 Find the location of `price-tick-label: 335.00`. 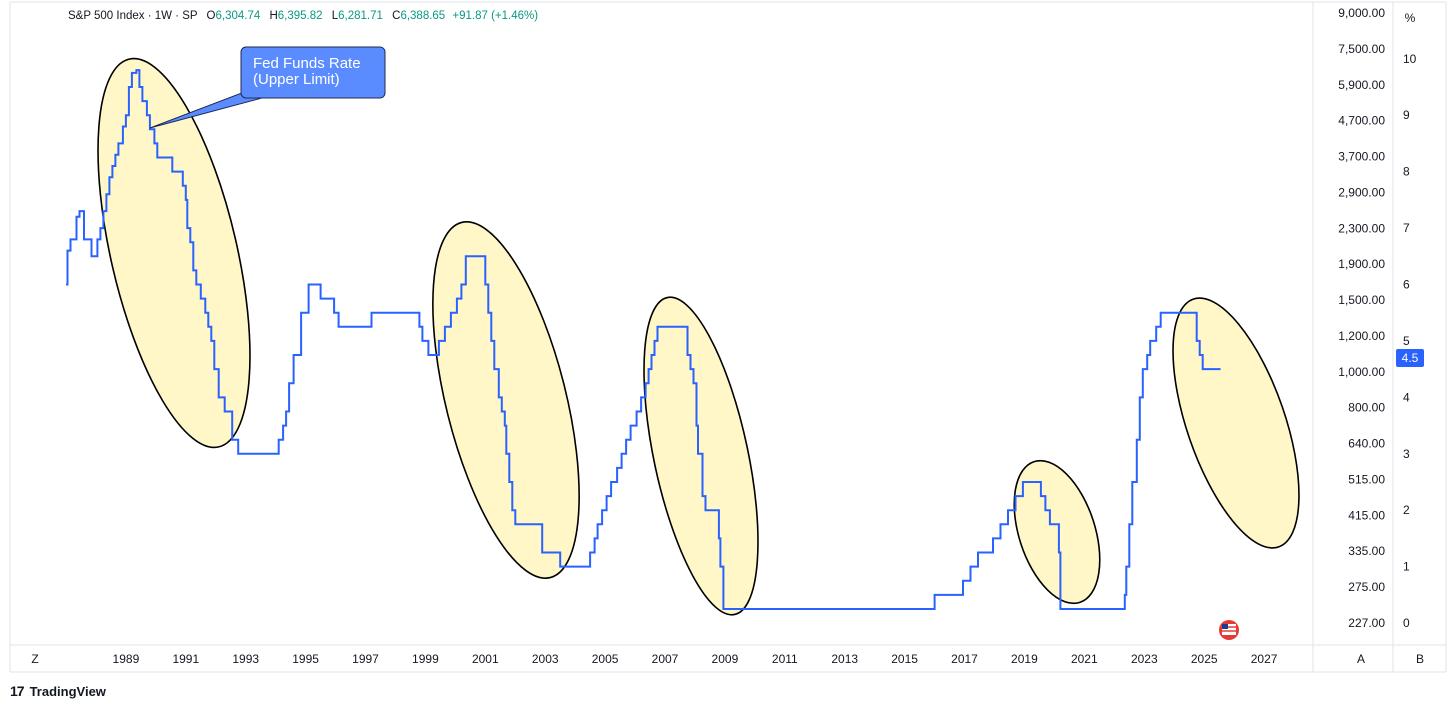

price-tick-label: 335.00 is located at coordinates (1366, 551).